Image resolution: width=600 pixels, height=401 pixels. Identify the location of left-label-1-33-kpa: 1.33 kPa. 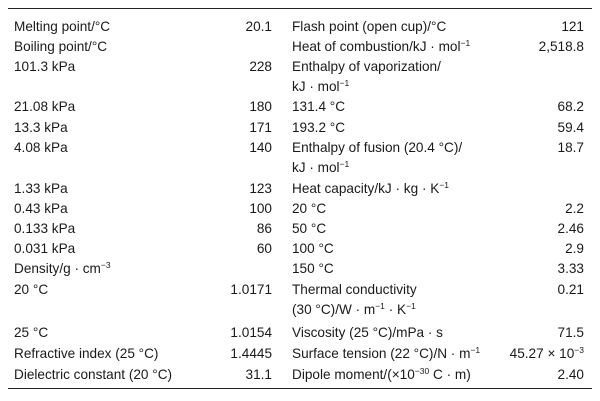
(41, 188).